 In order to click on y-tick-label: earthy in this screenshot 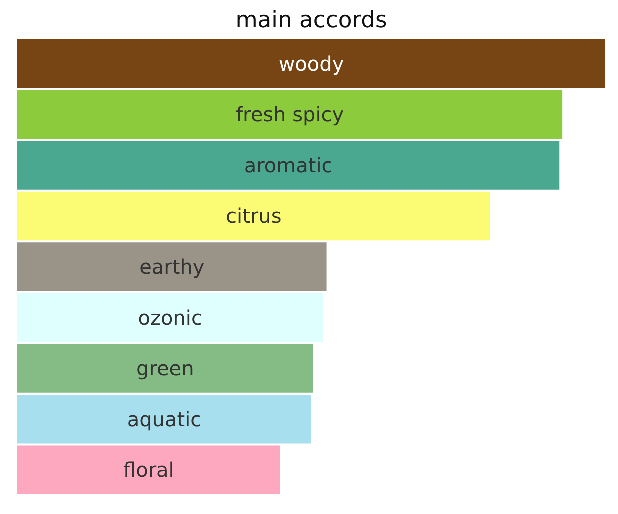, I will do `click(172, 267)`.